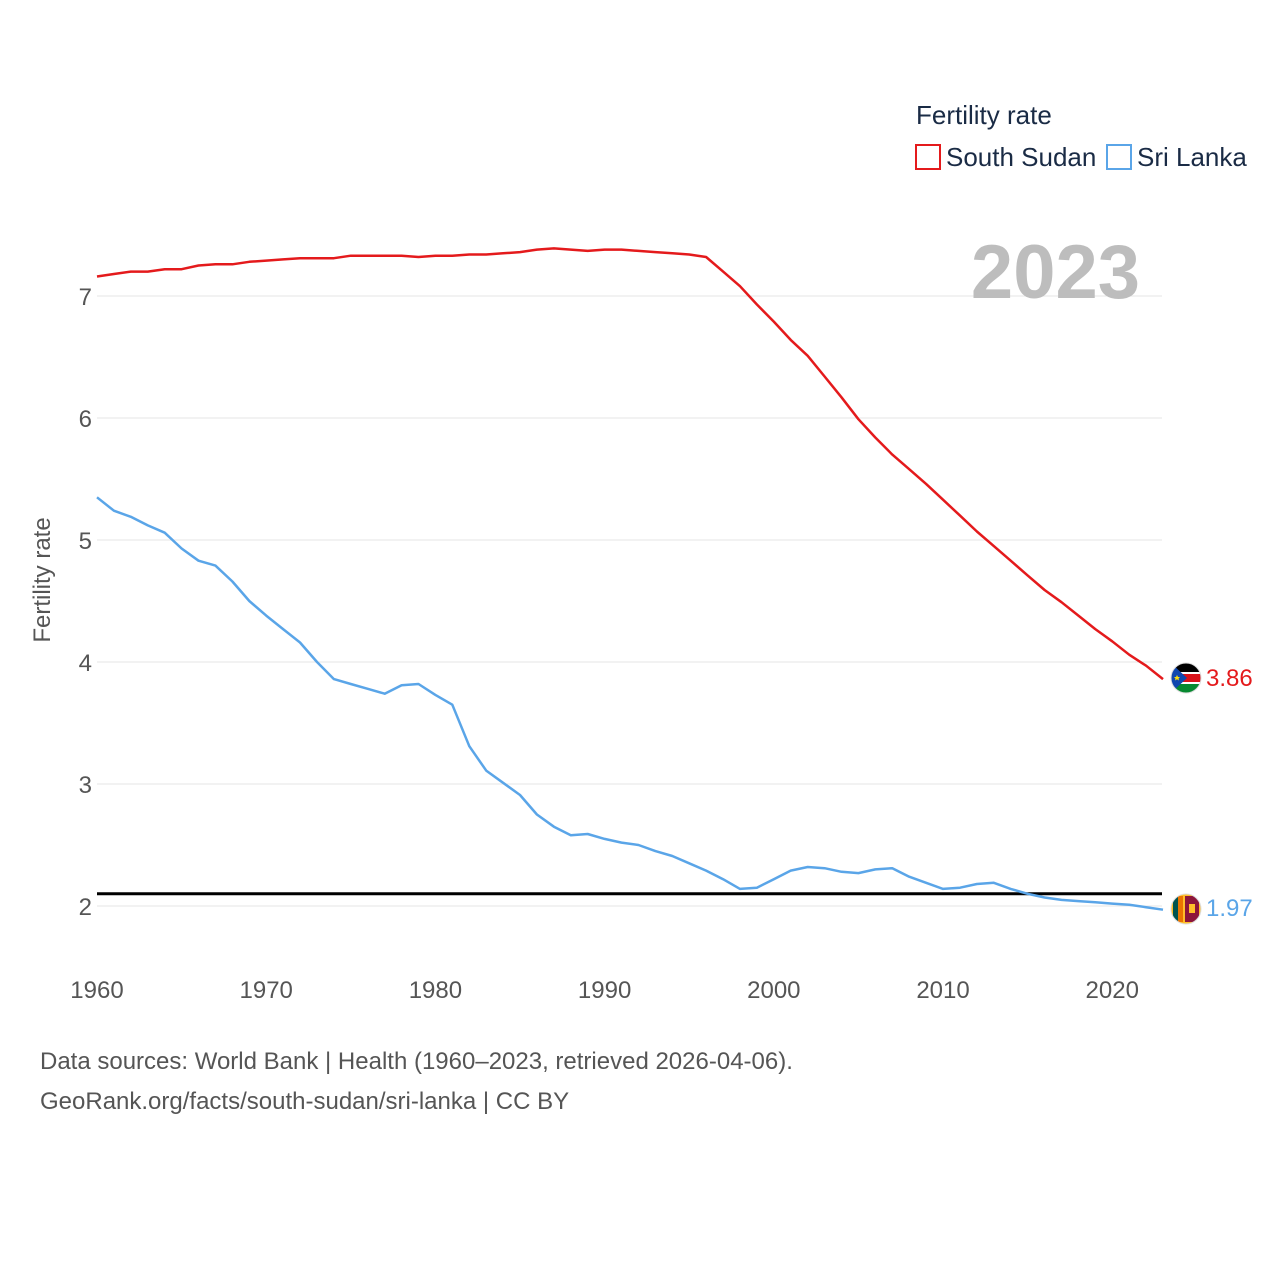 The height and width of the screenshot is (1280, 1280). Describe the element at coordinates (85, 663) in the screenshot. I see `y-tick-label: 4` at that location.